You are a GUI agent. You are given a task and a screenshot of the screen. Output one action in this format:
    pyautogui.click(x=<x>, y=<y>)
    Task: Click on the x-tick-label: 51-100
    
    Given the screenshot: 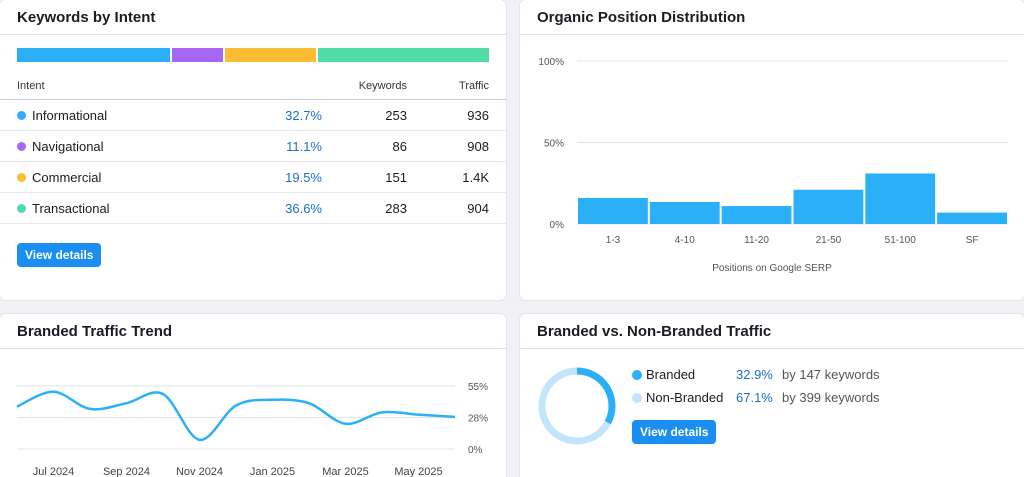 What is the action you would take?
    pyautogui.click(x=901, y=240)
    